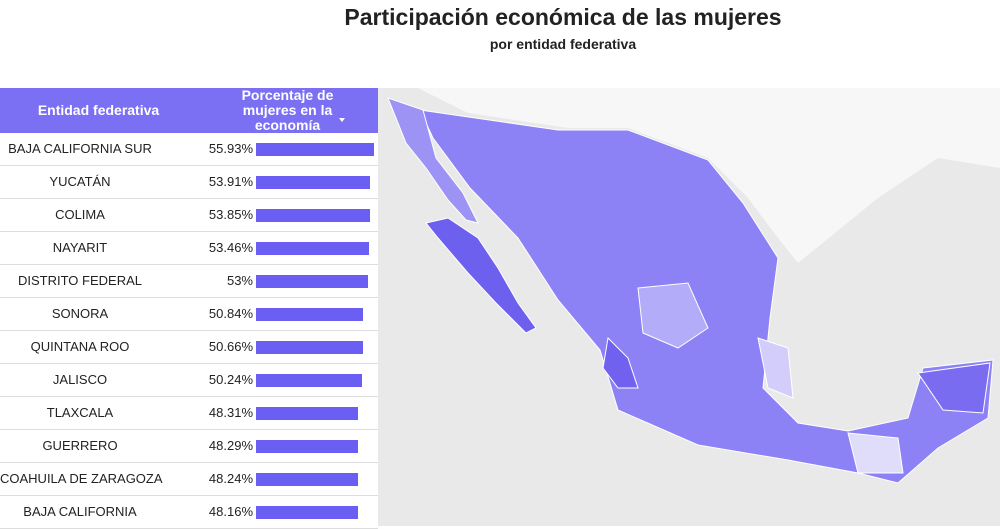 Image resolution: width=1000 pixels, height=529 pixels. Describe the element at coordinates (80, 511) in the screenshot. I see `state-name: BAJA CALIFORNIA` at that location.